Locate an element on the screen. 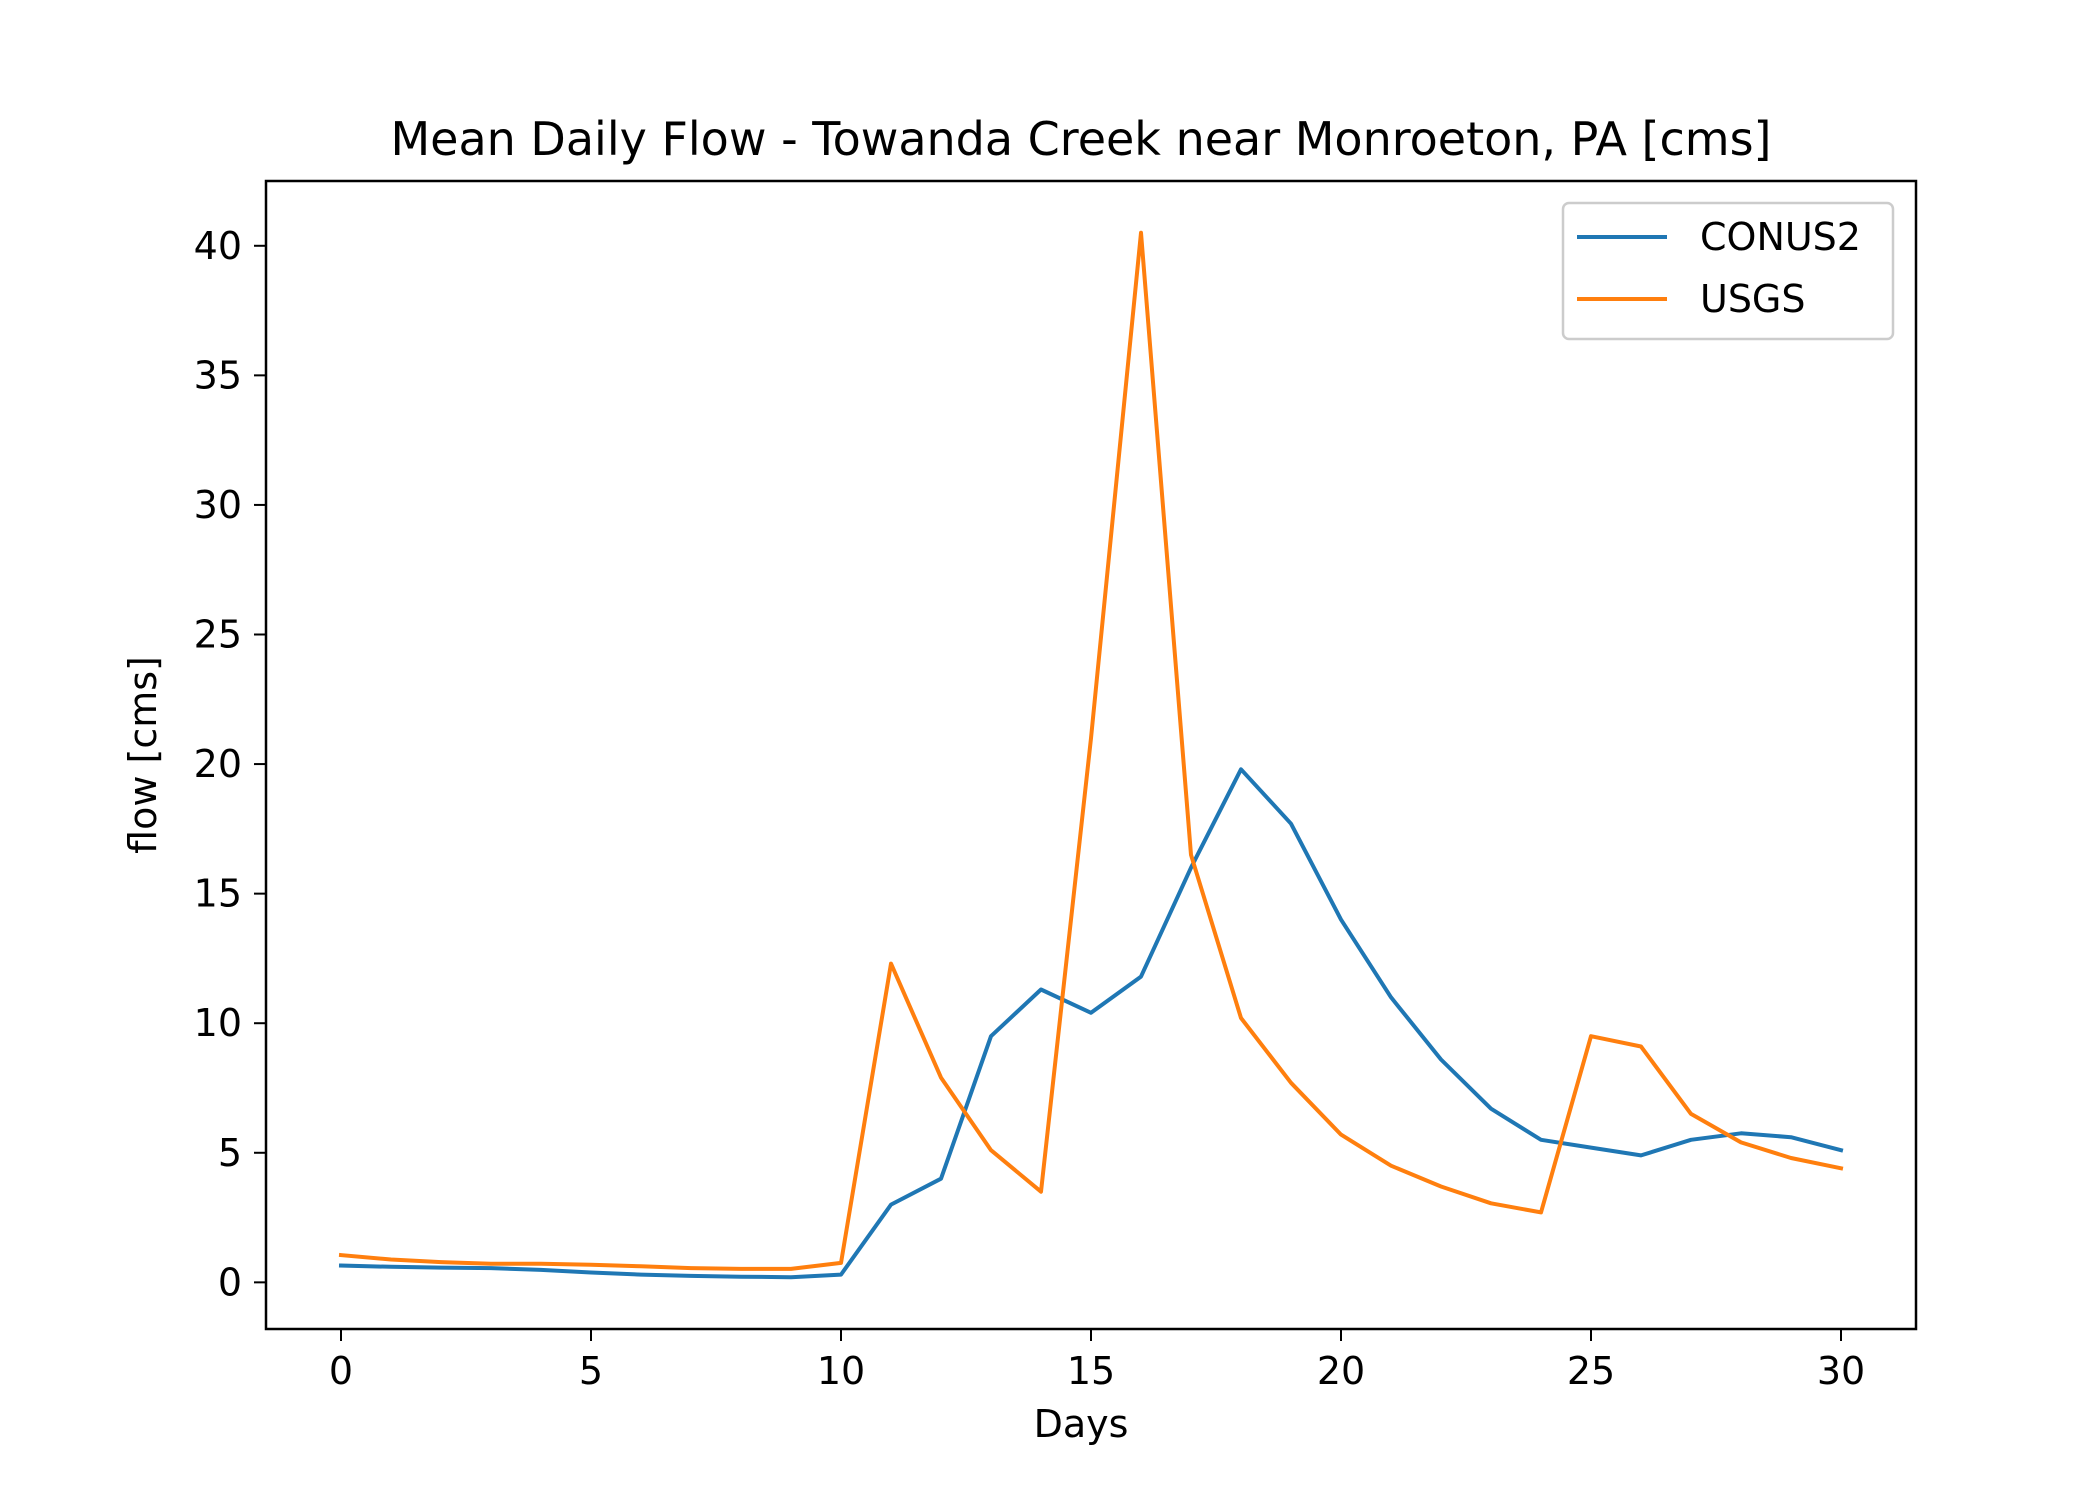 Image resolution: width=2100 pixels, height=1505 pixels. x-axis-label: Days is located at coordinates (1081, 1424).